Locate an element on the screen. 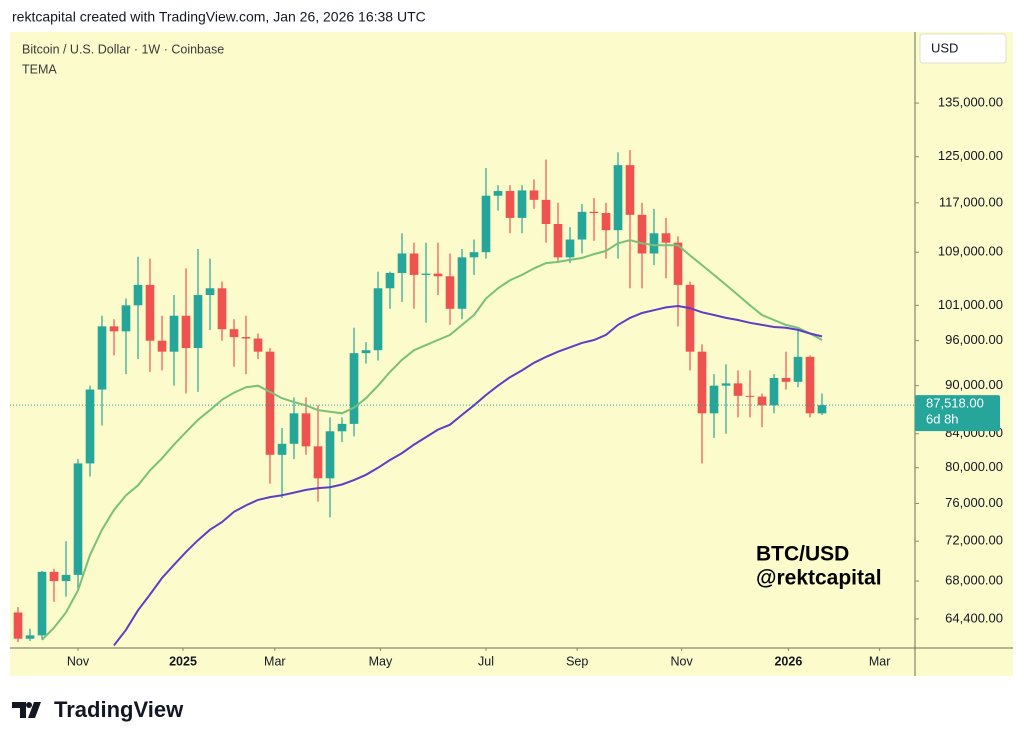  x-tick-label: Nov is located at coordinates (78, 661).